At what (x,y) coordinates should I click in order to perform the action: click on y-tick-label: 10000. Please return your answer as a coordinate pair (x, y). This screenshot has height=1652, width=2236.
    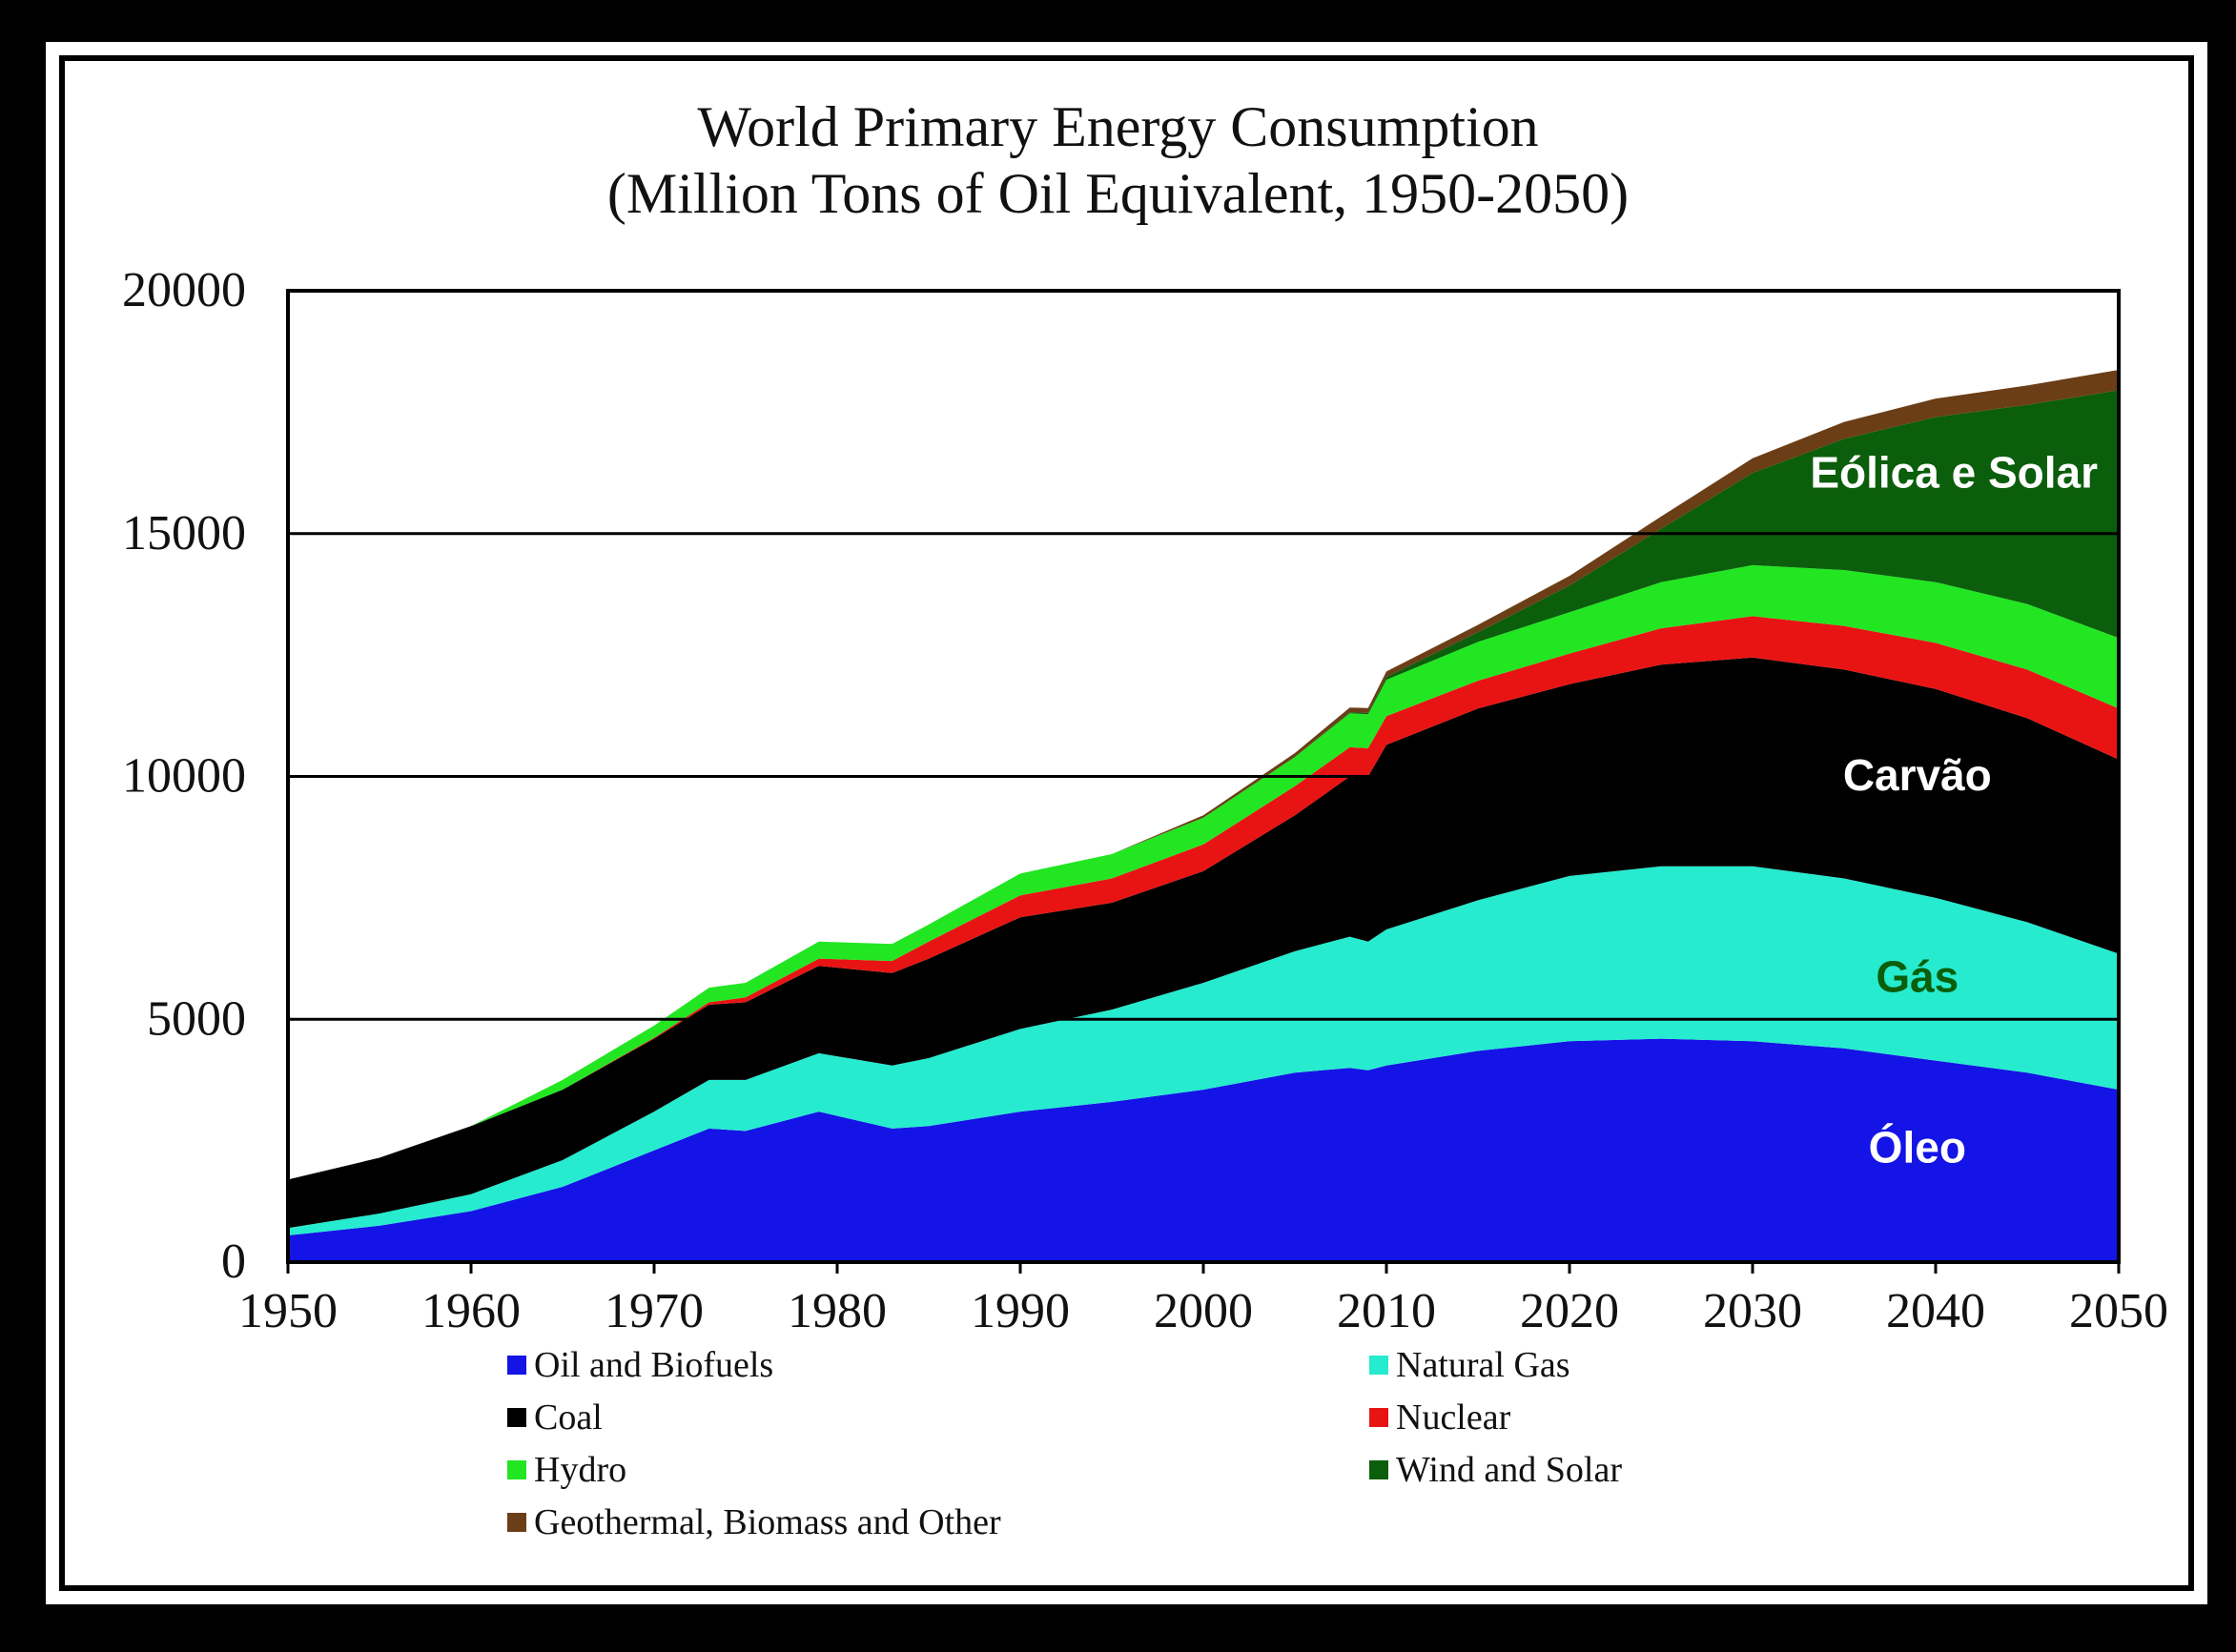
    Looking at the image, I should click on (184, 776).